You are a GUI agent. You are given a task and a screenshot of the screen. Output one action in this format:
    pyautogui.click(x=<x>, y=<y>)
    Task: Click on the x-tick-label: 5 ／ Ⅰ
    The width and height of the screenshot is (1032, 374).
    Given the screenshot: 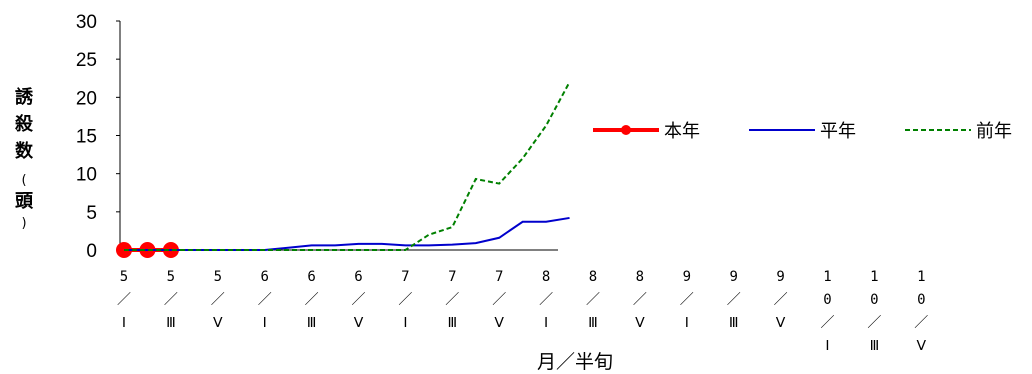 What is the action you would take?
    pyautogui.click(x=124, y=300)
    